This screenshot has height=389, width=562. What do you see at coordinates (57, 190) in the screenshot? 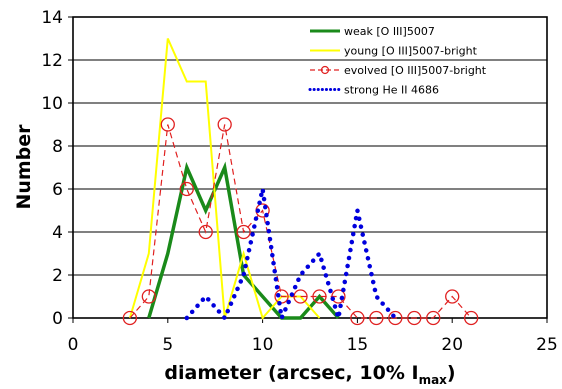
I see `y-tick-label: 6` at bounding box center [57, 190].